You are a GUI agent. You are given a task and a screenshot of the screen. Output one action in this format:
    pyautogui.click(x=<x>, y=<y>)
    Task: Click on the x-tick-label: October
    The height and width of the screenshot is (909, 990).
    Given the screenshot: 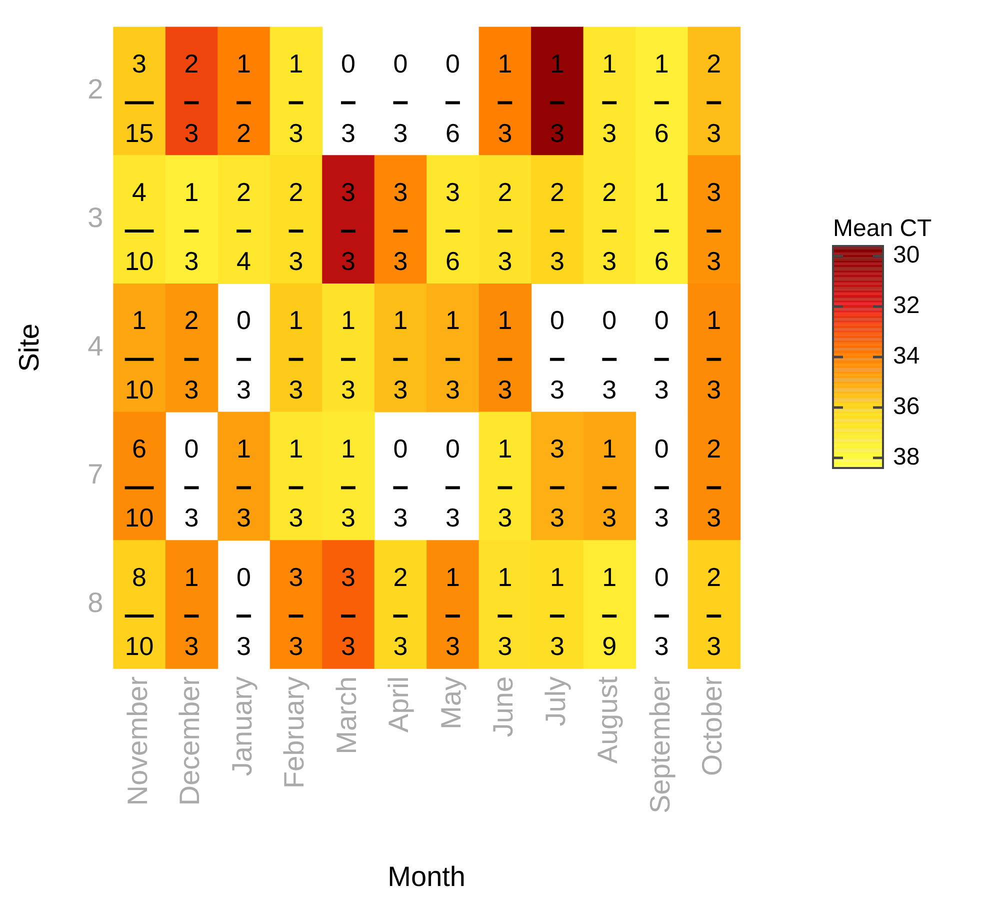 What is the action you would take?
    pyautogui.click(x=712, y=726)
    